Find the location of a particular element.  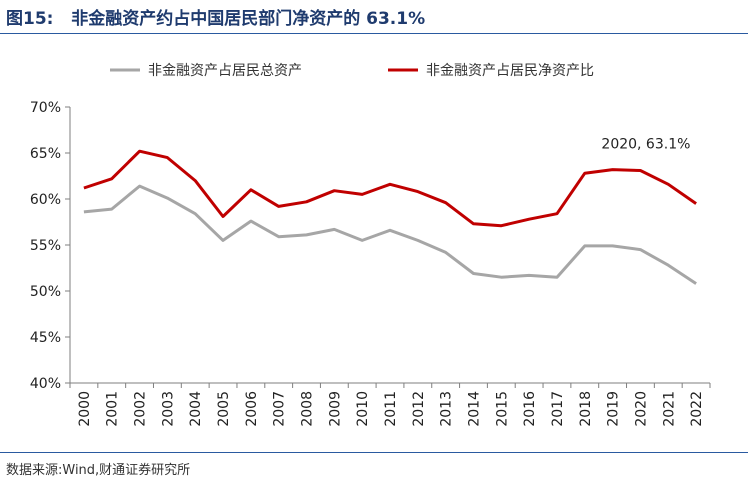

x-tick-label: 2006 is located at coordinates (252, 409).